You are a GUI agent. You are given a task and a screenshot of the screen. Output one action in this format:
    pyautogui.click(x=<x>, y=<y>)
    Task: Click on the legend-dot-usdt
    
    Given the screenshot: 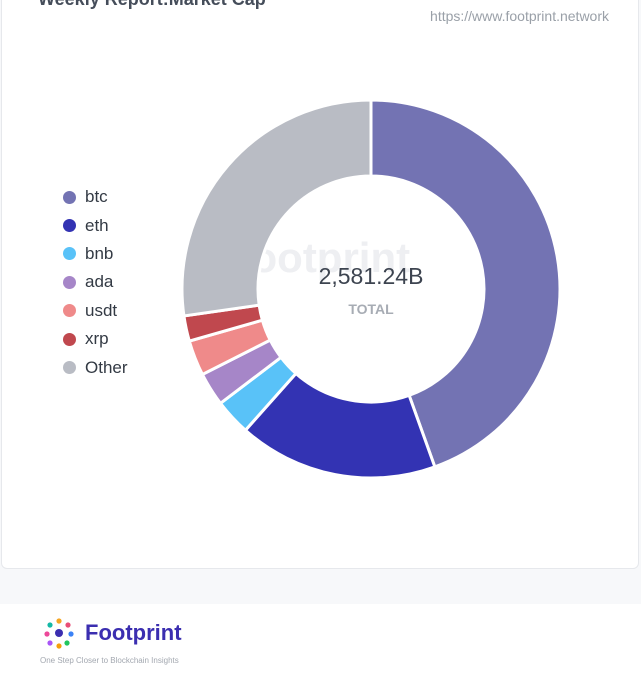 What is the action you would take?
    pyautogui.click(x=69, y=311)
    